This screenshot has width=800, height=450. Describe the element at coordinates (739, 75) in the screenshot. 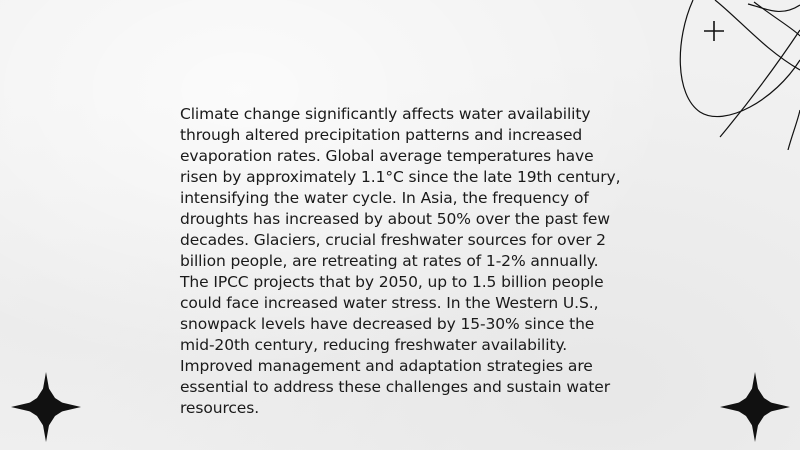

I see `orbit-lines-icon` at that location.